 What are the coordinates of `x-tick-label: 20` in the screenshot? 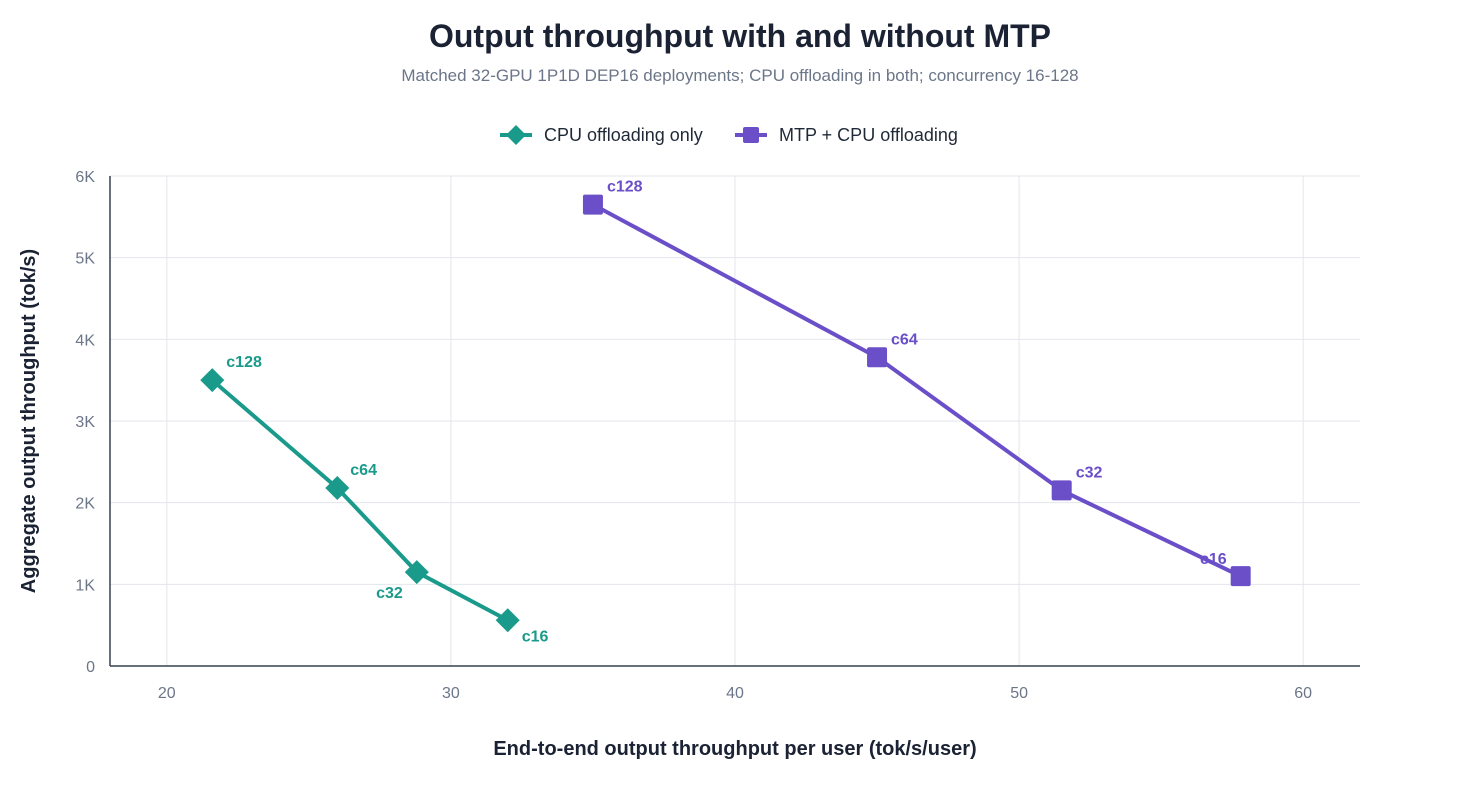 It's located at (167, 693).